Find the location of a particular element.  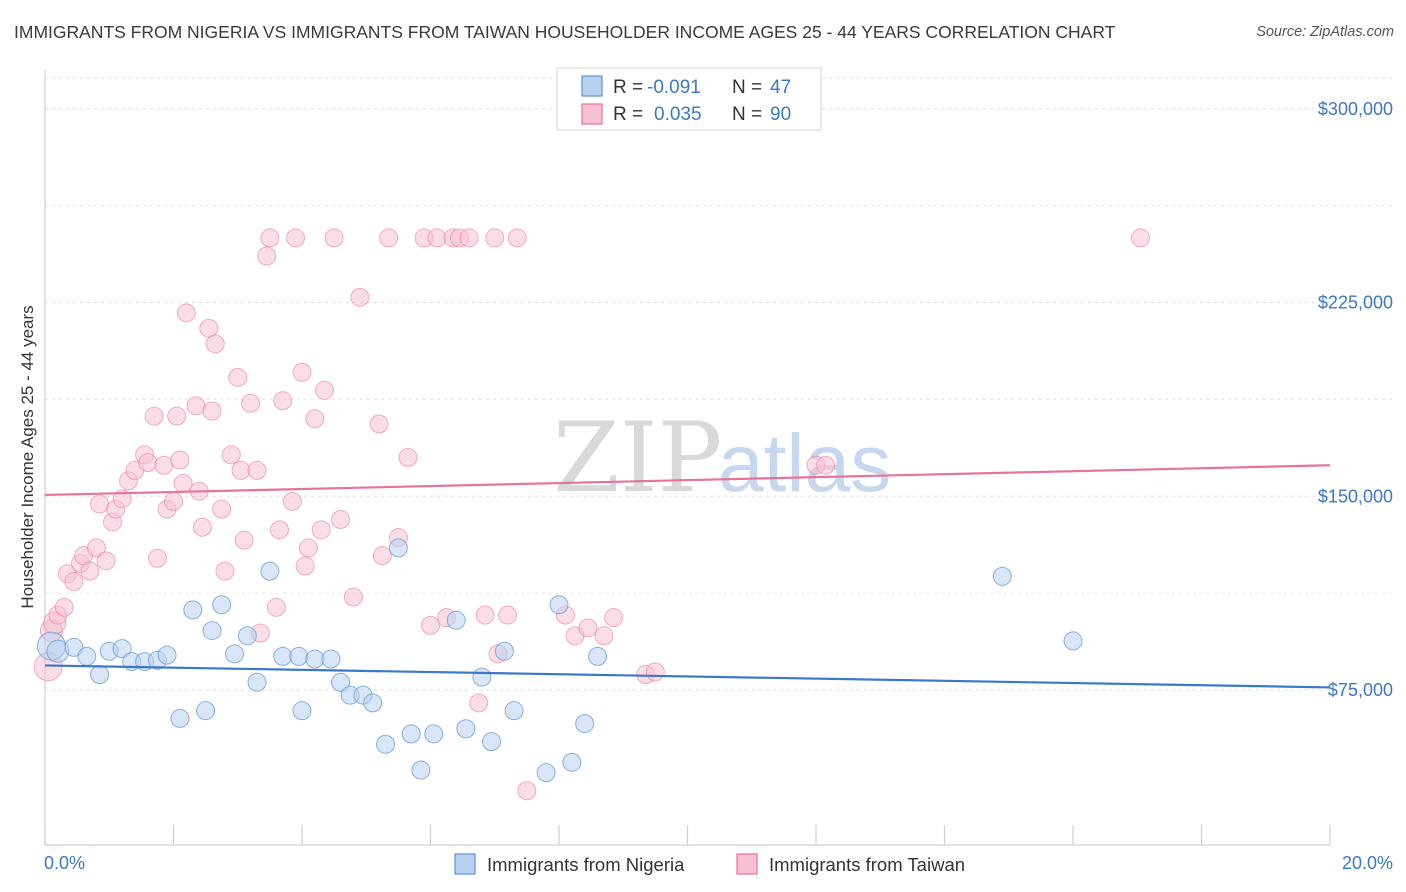

source-credit: Source: ZipAtlas.com is located at coordinates (1325, 32).